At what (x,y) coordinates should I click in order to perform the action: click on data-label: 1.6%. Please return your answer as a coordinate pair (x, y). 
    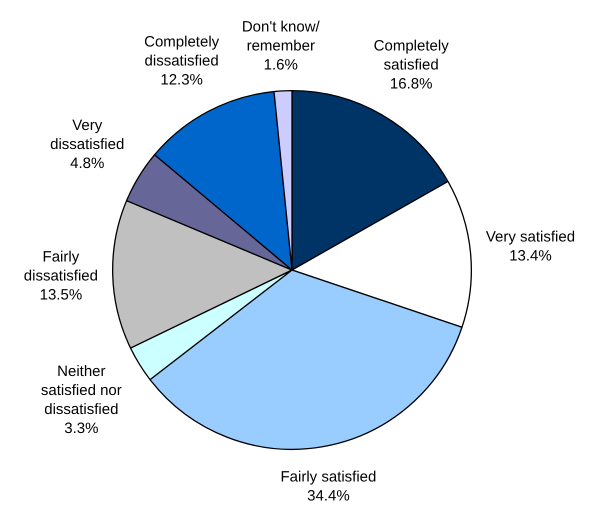
    Looking at the image, I should click on (281, 65).